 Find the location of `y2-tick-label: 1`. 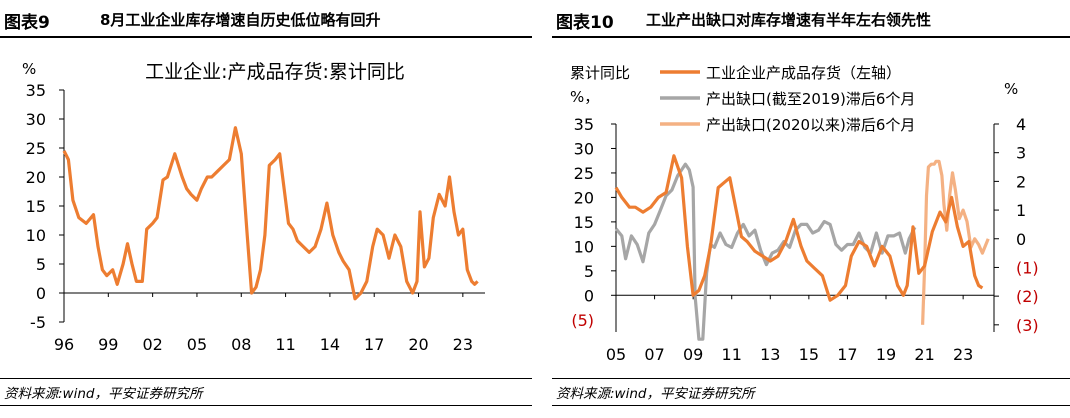

y2-tick-label: 1 is located at coordinates (1021, 210).